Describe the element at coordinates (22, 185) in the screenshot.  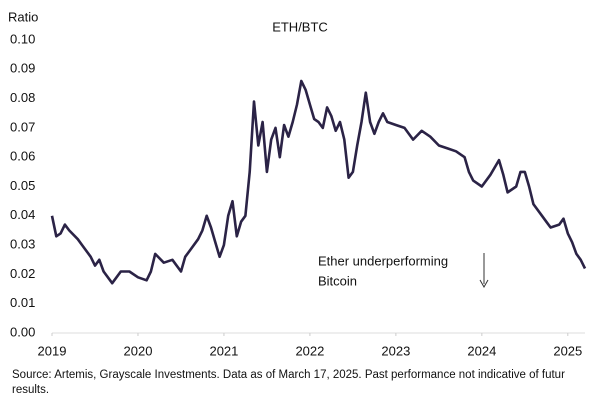
I see `y-tick-label: 0.05` at that location.